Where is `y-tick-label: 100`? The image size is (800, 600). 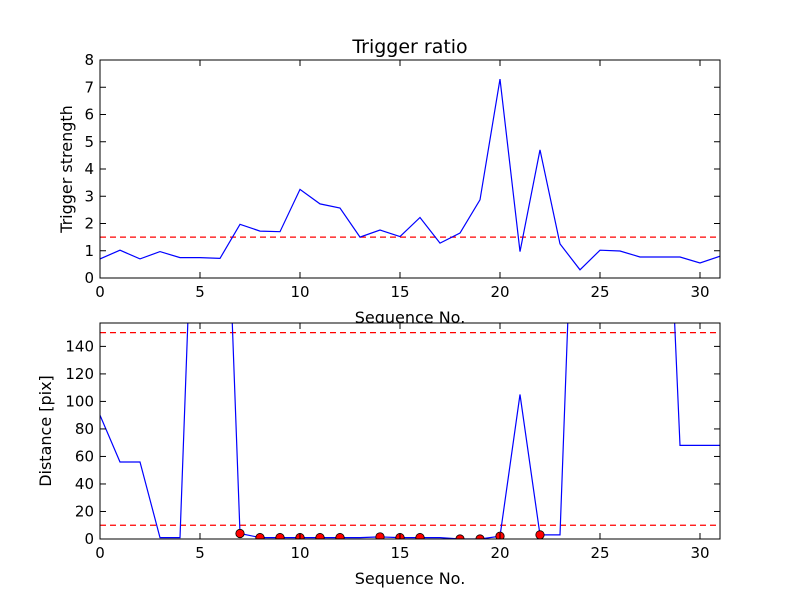 y-tick-label: 100 is located at coordinates (79, 401).